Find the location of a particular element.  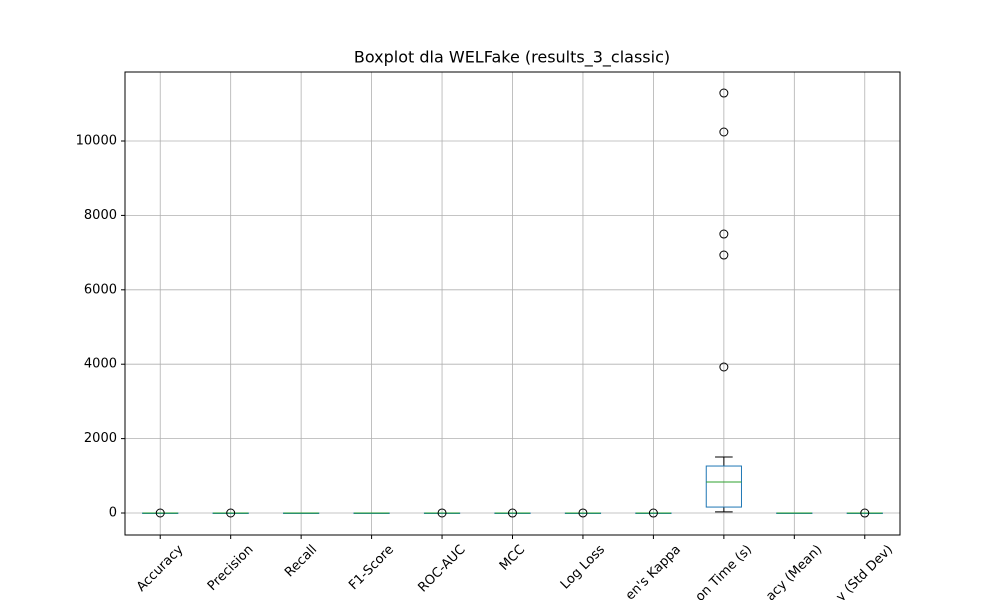

y-tick-label: 10000 is located at coordinates (96, 141).